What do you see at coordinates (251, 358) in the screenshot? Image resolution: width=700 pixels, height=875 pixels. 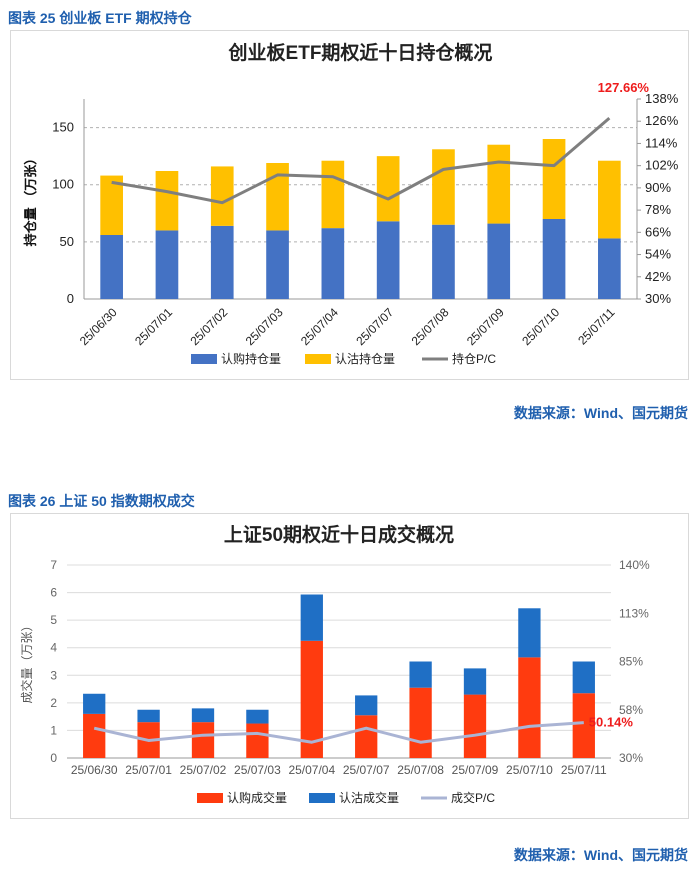 I see `undefined-legend-label: 认购持仓量` at bounding box center [251, 358].